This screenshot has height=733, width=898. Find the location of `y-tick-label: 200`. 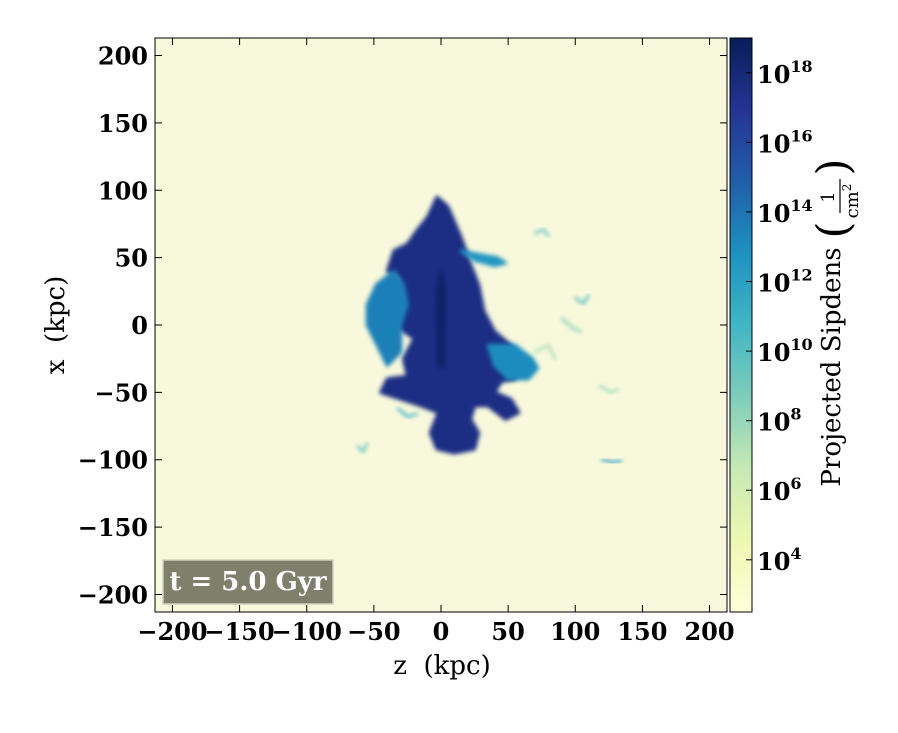

y-tick-label: 200 is located at coordinates (123, 56).